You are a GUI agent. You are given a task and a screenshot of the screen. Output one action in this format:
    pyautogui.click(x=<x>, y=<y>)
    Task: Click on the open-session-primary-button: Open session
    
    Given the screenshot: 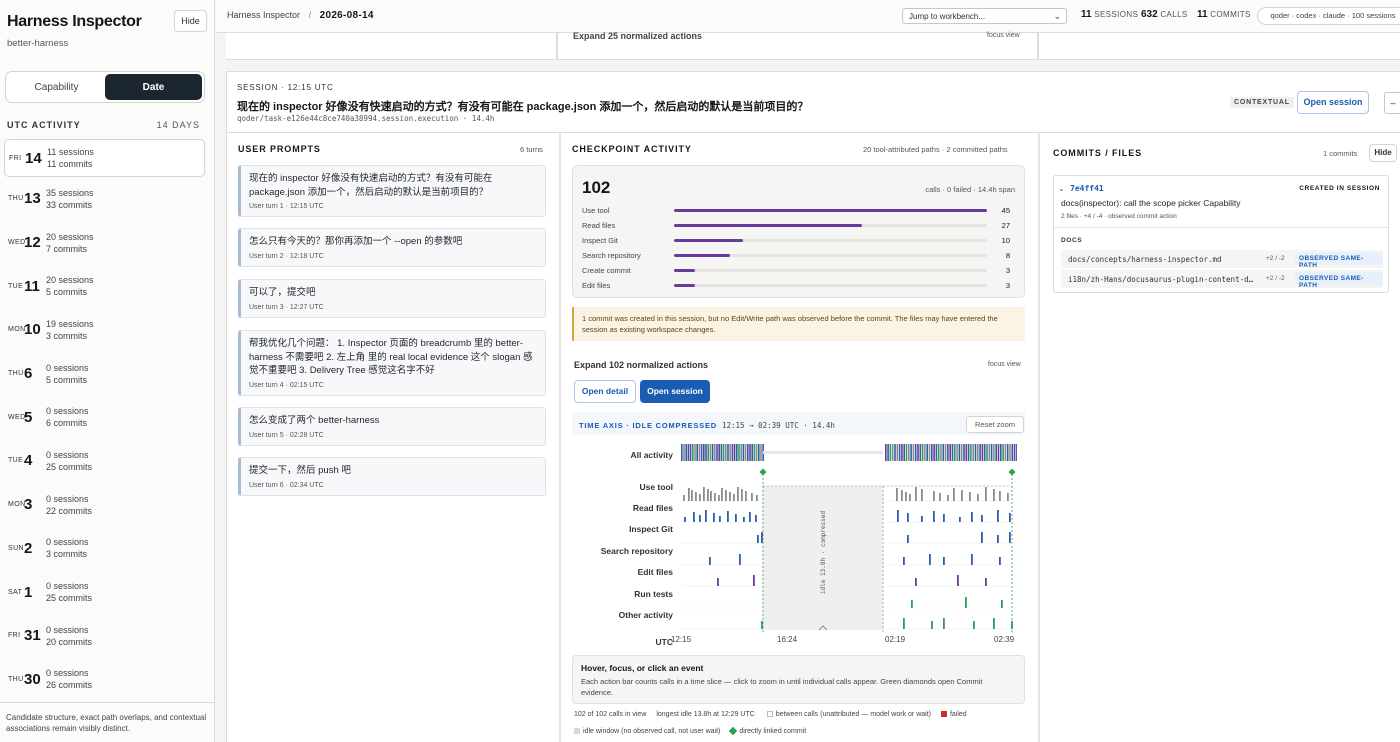 What is the action you would take?
    pyautogui.click(x=675, y=391)
    